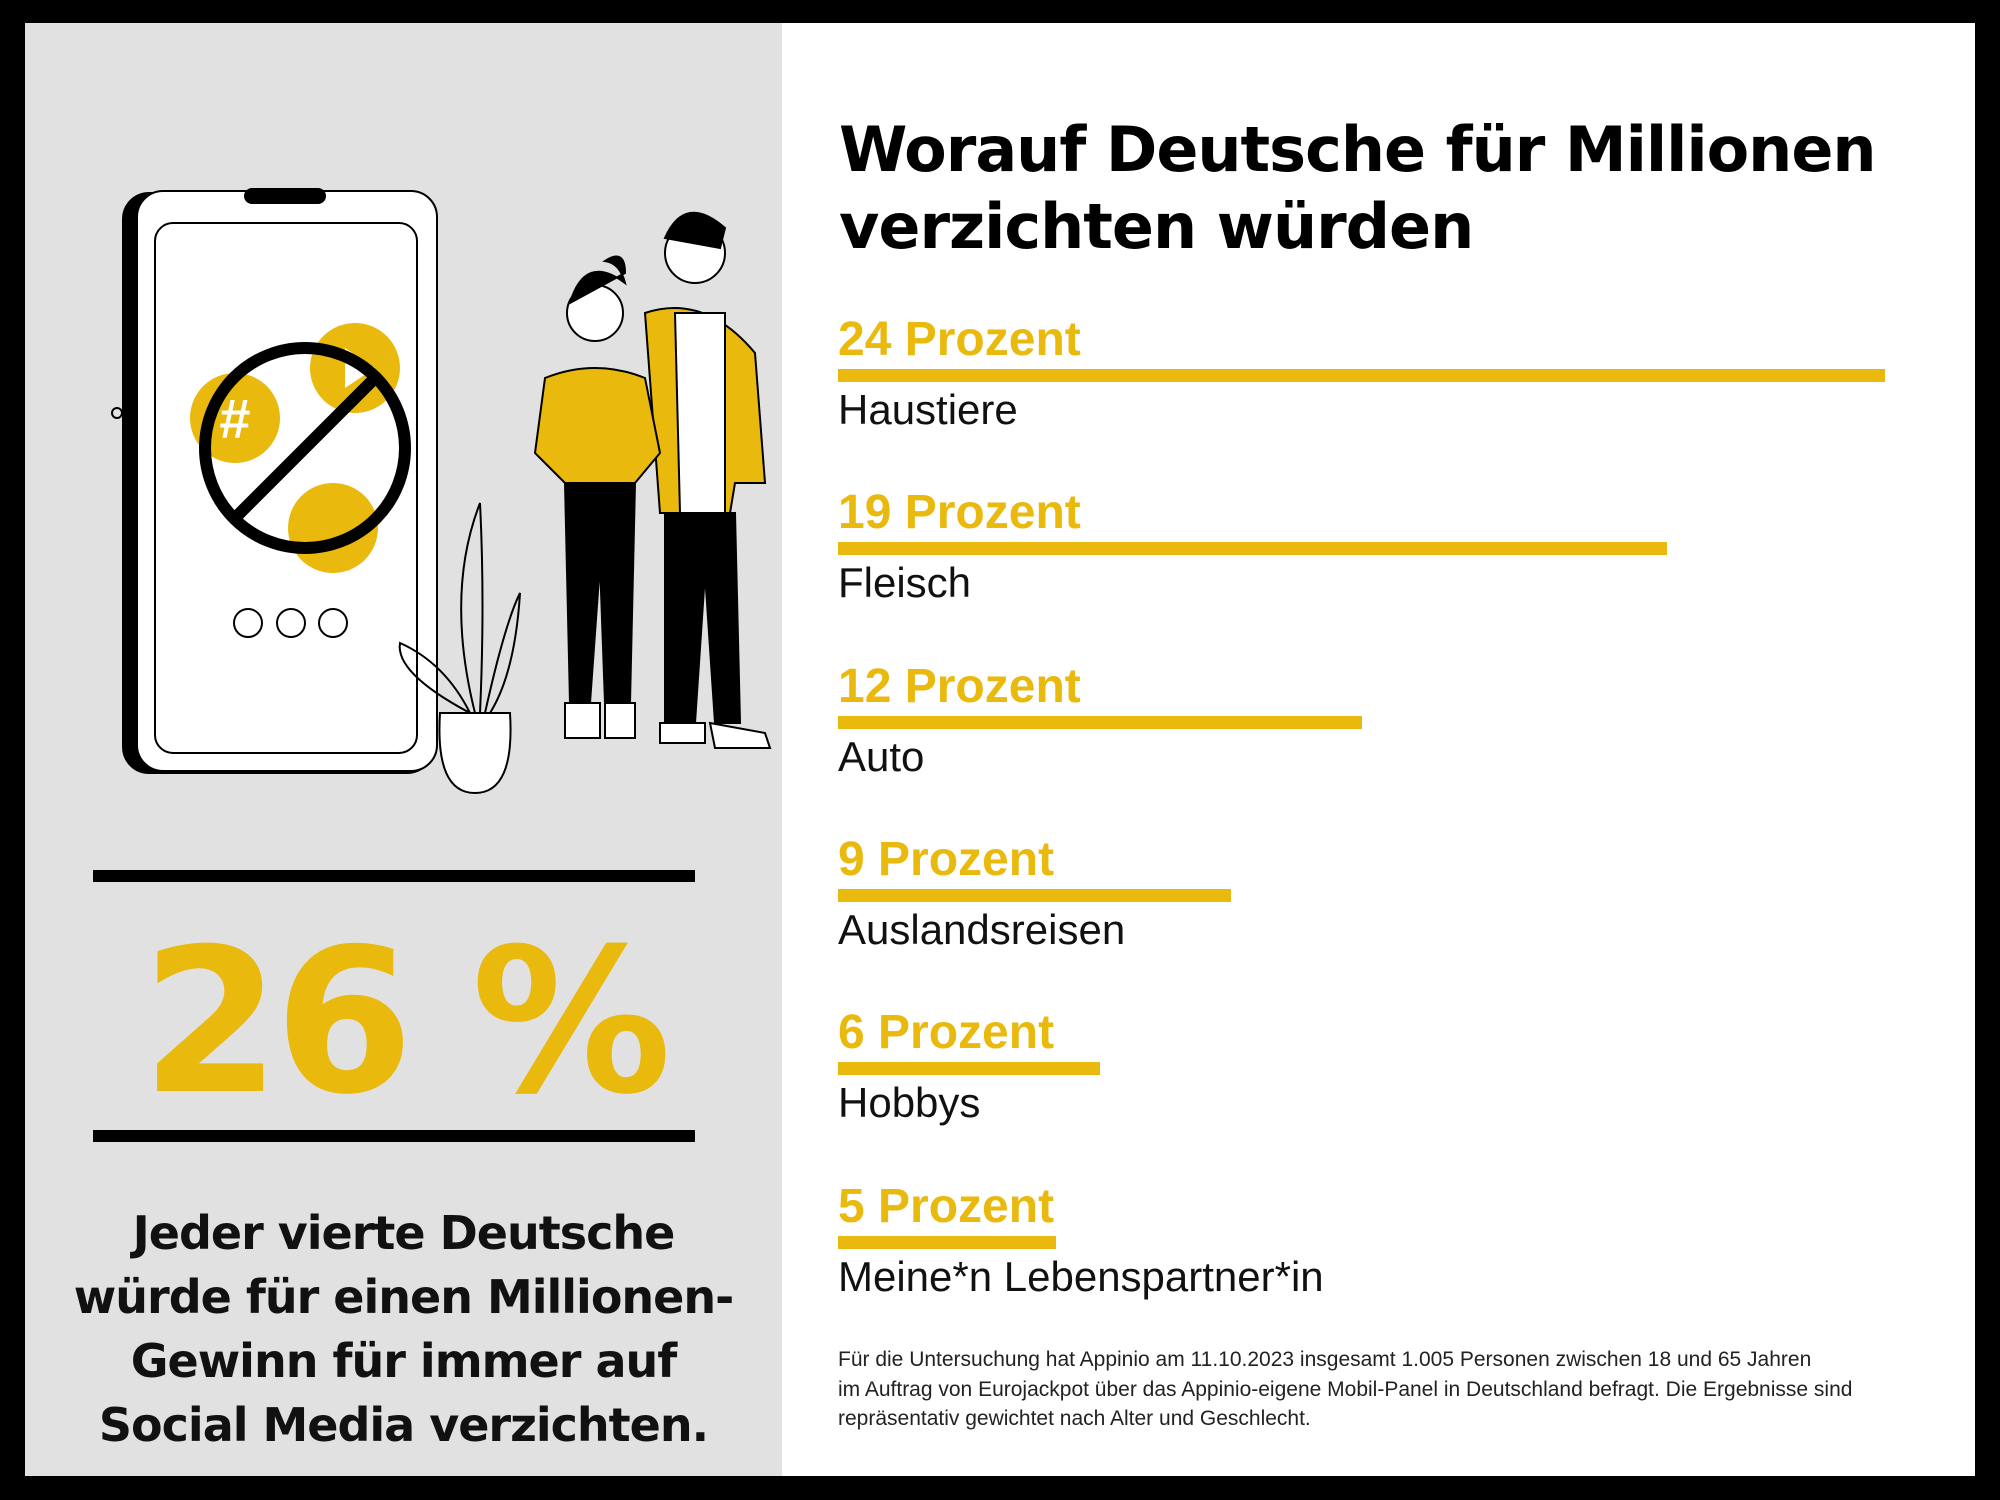  I want to click on data-label: 9 Prozent, so click(946, 859).